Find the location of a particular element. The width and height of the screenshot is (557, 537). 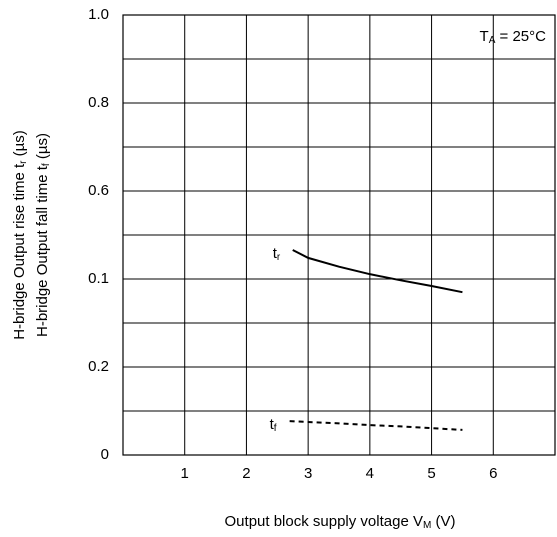

y-tick-label: 1.0 is located at coordinates (98, 14).